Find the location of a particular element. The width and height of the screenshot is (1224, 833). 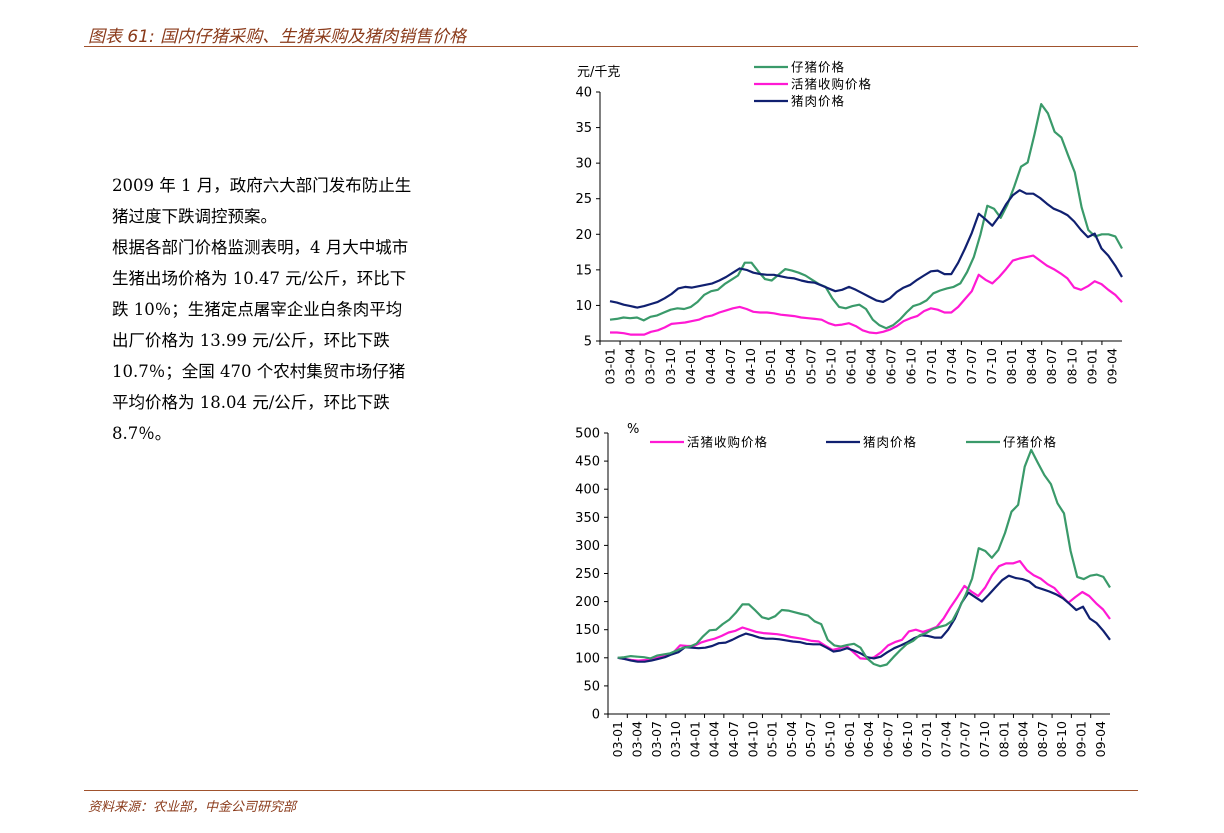

y-tick-label: 10 is located at coordinates (583, 306).